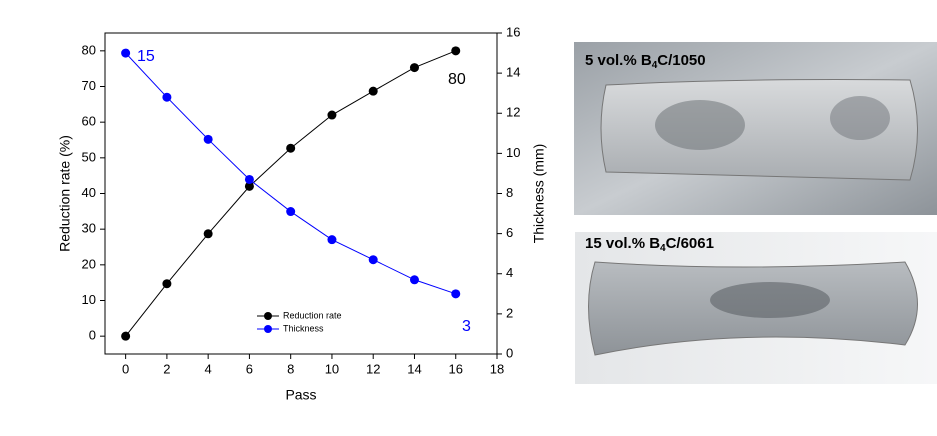  What do you see at coordinates (312, 315) in the screenshot?
I see `legend-label: Reduction rate` at bounding box center [312, 315].